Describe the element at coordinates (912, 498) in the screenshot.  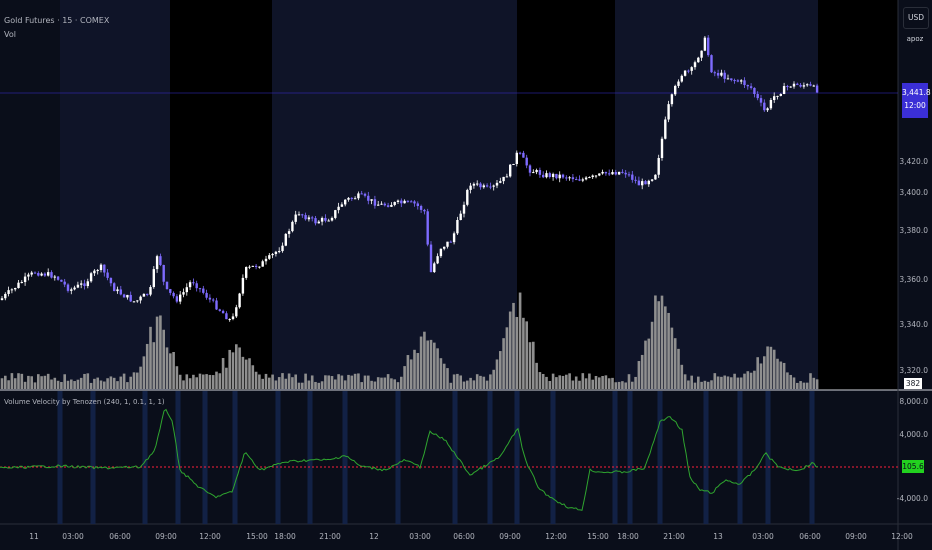
I see `oscillator-axis-label: -4,000.0` at that location.